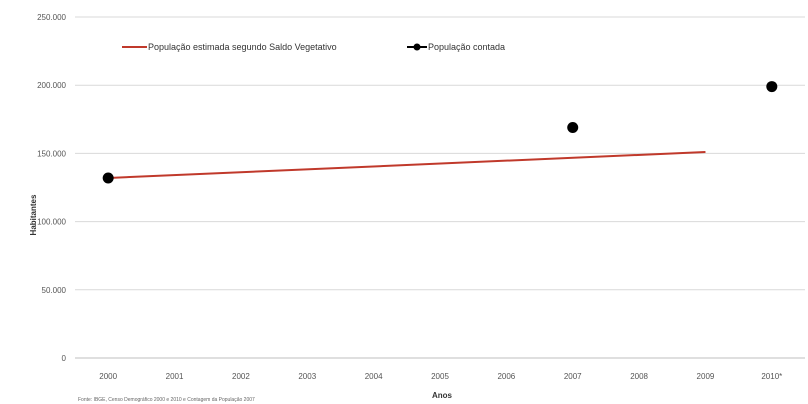 The width and height of the screenshot is (808, 404). I want to click on legend-item-counted: População contada, so click(456, 47).